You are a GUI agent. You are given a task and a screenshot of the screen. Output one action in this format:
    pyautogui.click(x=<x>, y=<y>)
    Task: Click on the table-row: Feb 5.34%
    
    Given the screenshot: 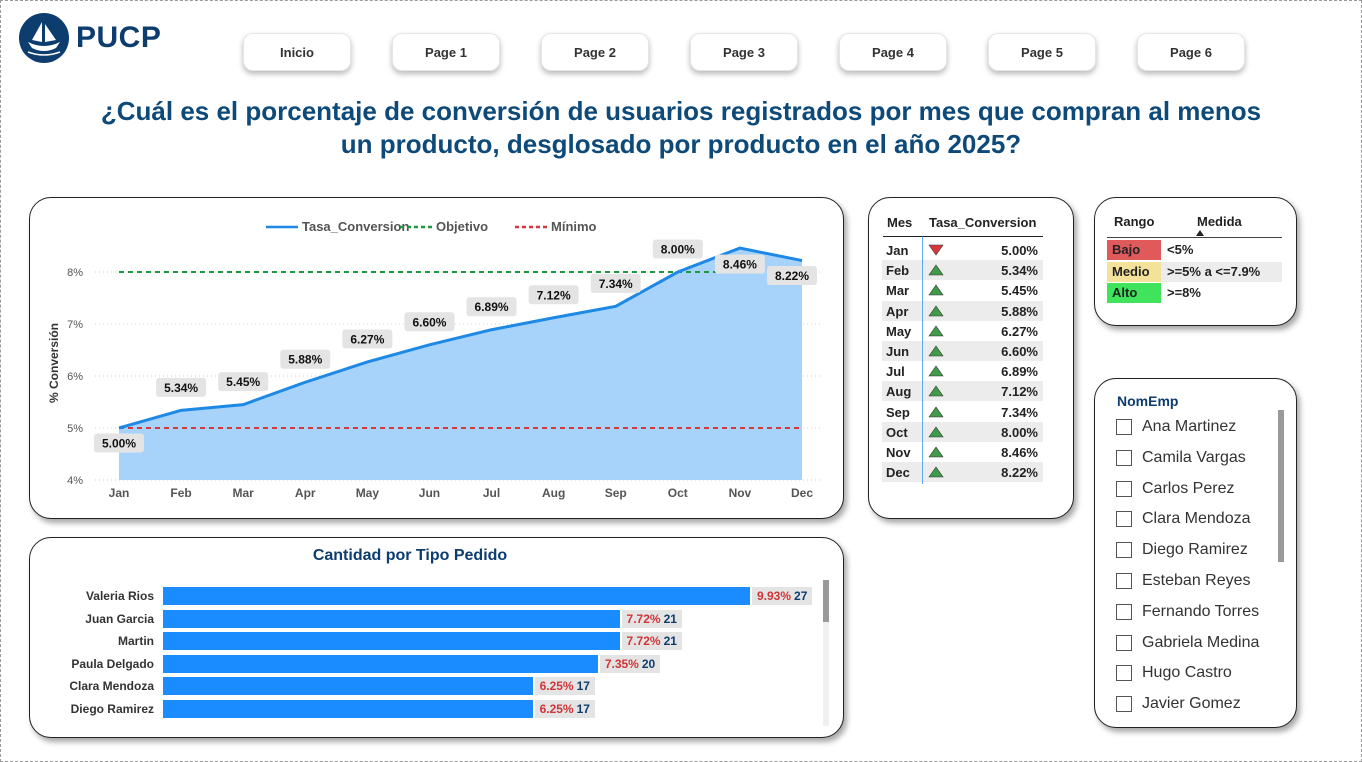 What is the action you would take?
    pyautogui.click(x=962, y=270)
    